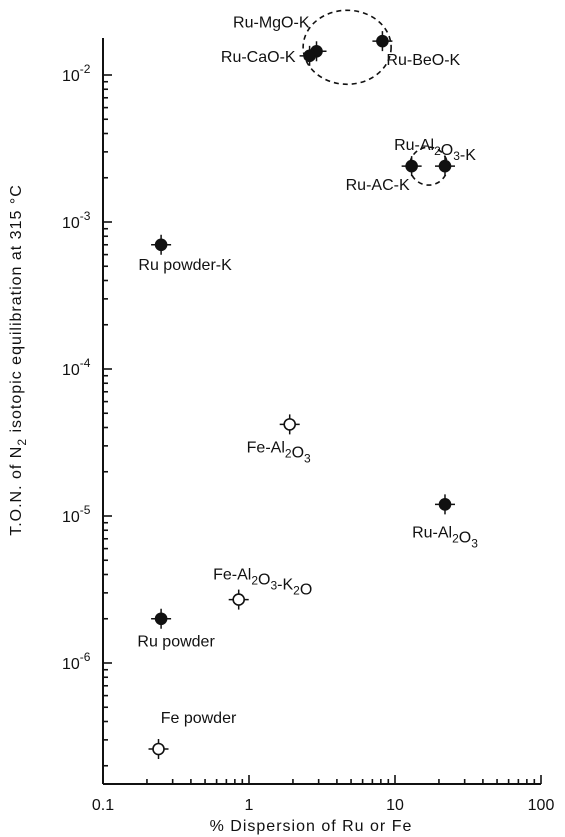  What do you see at coordinates (199, 718) in the screenshot?
I see `point-label: Fe powder` at bounding box center [199, 718].